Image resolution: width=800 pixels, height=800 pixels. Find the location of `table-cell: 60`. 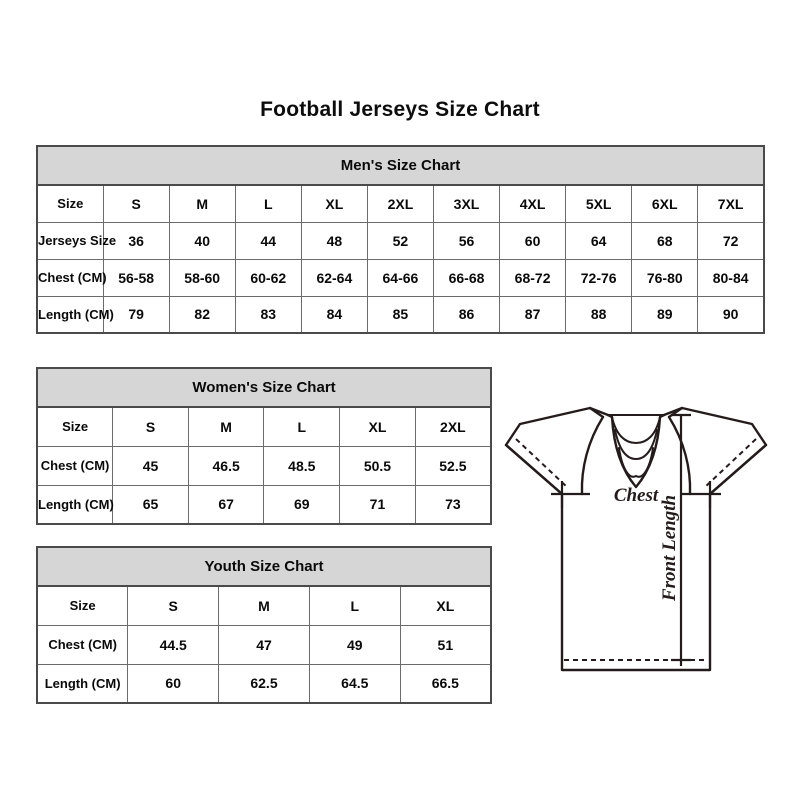

table-cell: 60 is located at coordinates (533, 240).